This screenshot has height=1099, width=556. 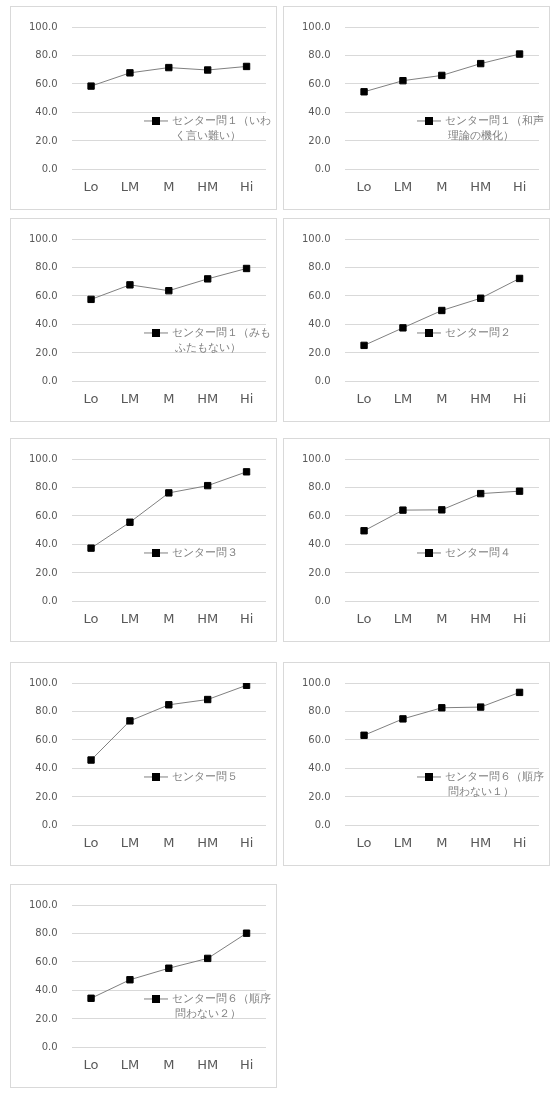 I want to click on legend-label: センター問２, so click(x=478, y=332).